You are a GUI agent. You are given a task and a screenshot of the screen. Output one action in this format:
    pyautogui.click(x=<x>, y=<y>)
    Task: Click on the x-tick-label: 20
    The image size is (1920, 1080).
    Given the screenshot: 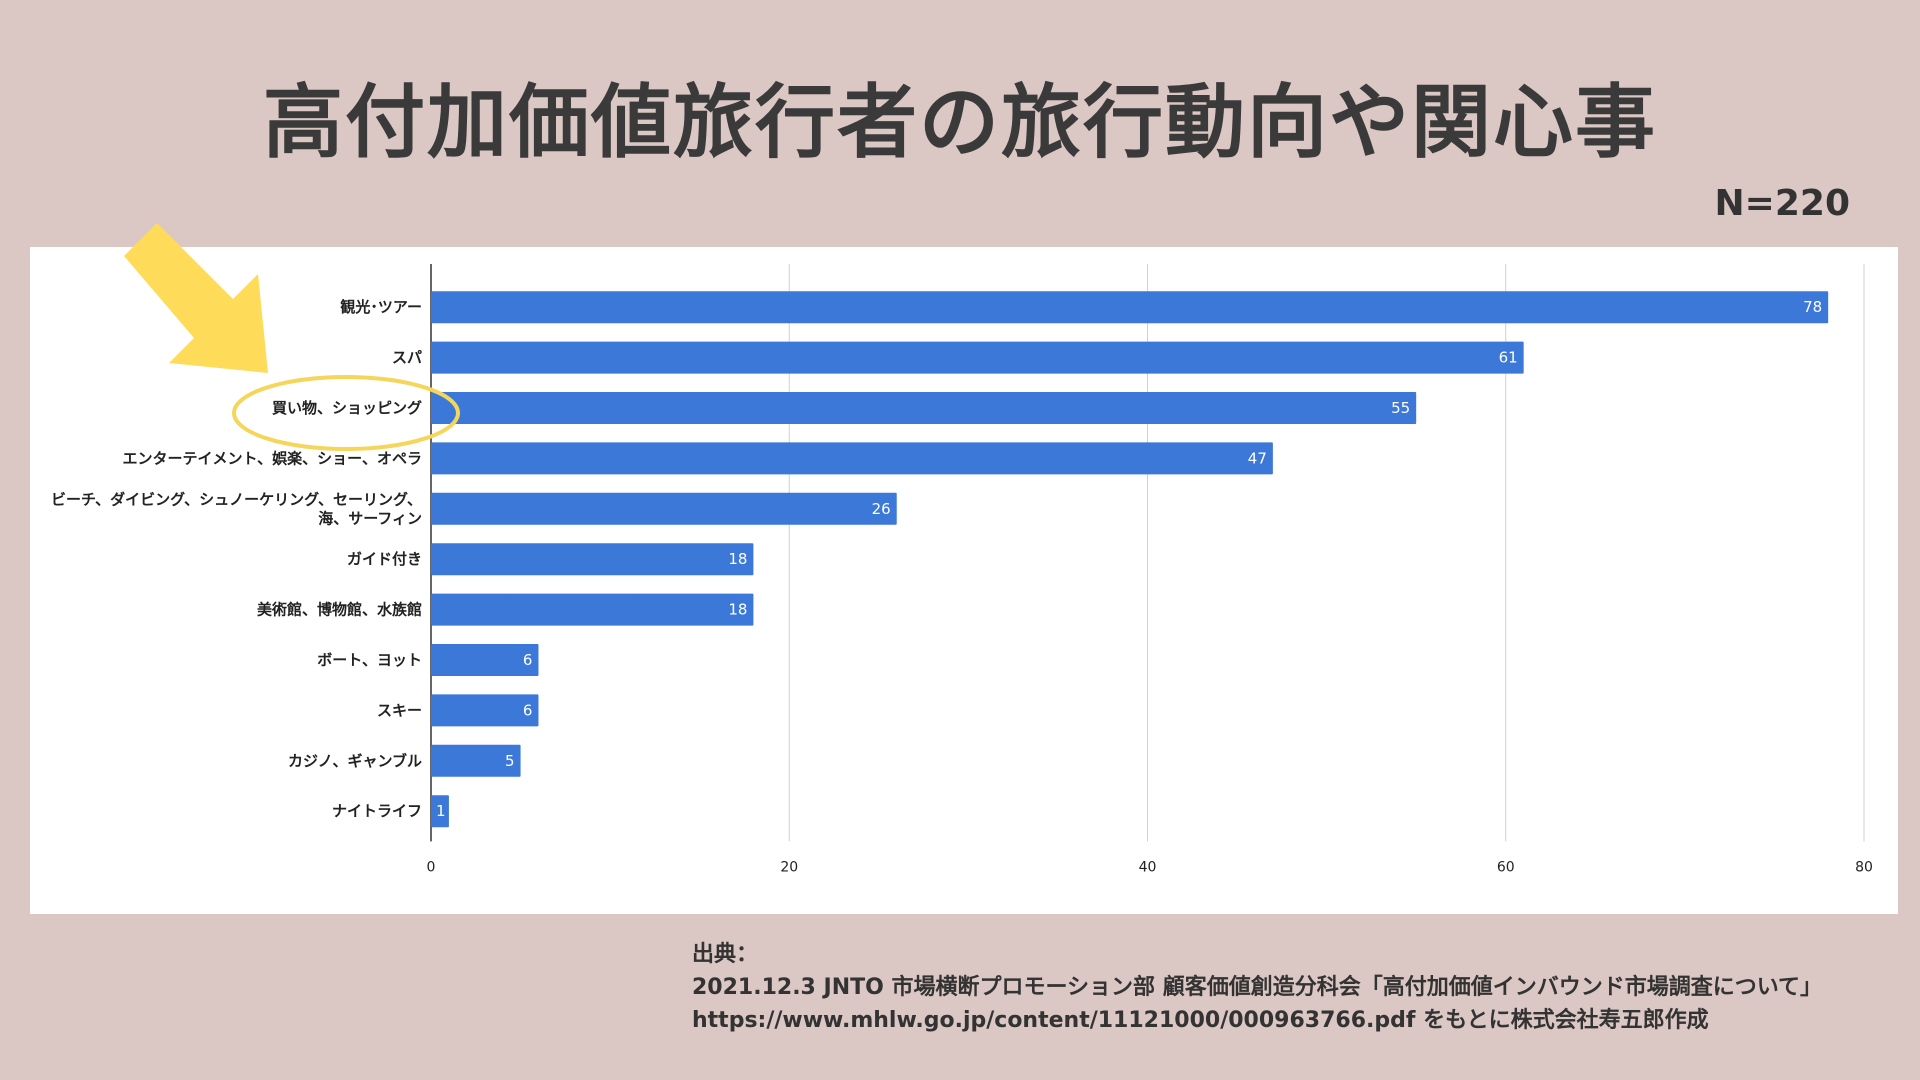 What is the action you would take?
    pyautogui.click(x=789, y=867)
    